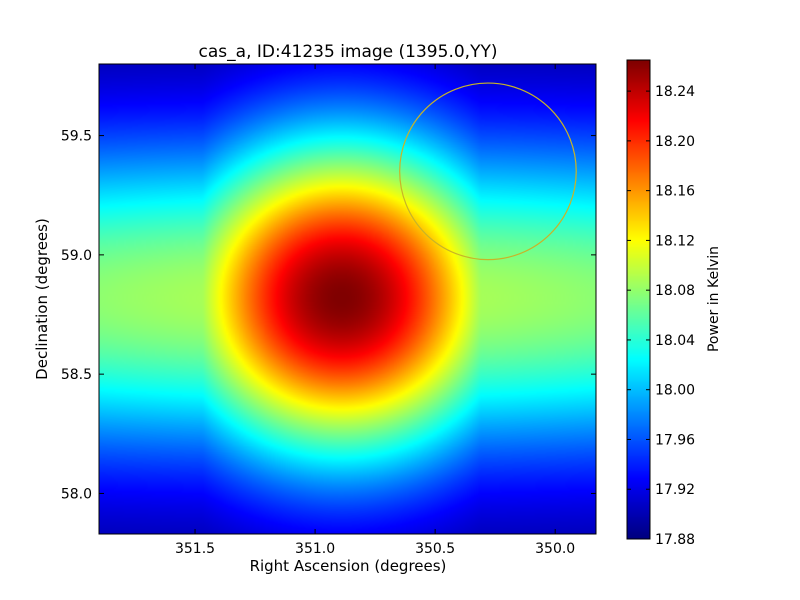  I want to click on x-tick-label: 351.5, so click(195, 549).